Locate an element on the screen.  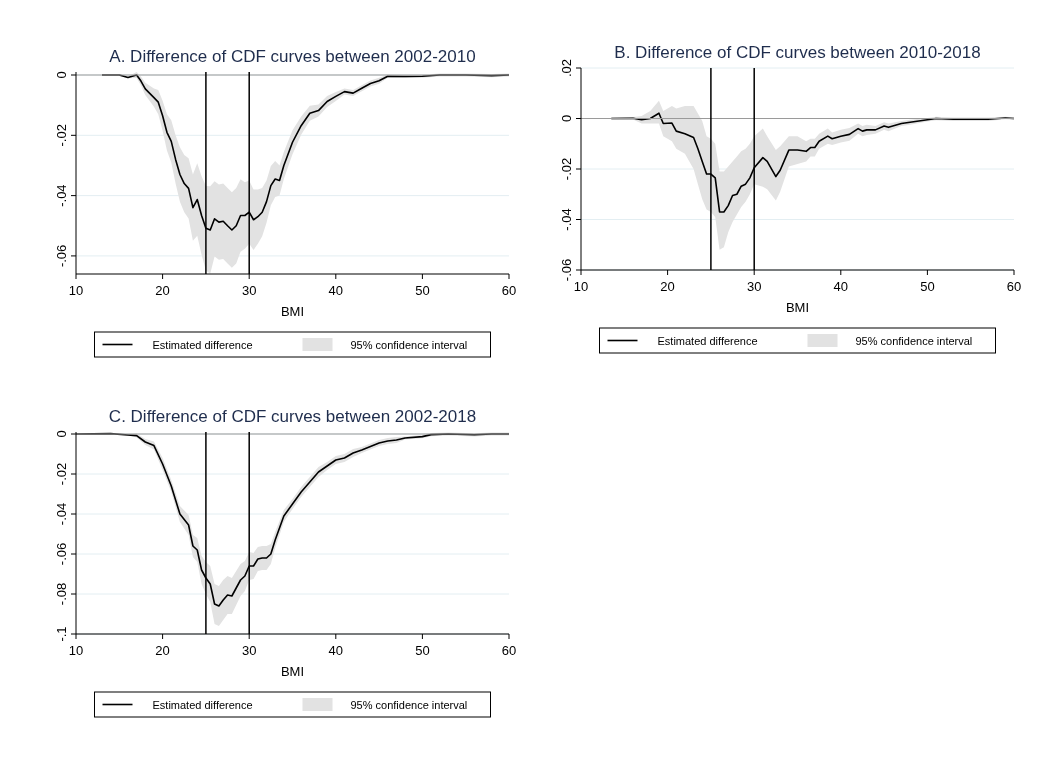
y-tick-label: .02 is located at coordinates (566, 68).